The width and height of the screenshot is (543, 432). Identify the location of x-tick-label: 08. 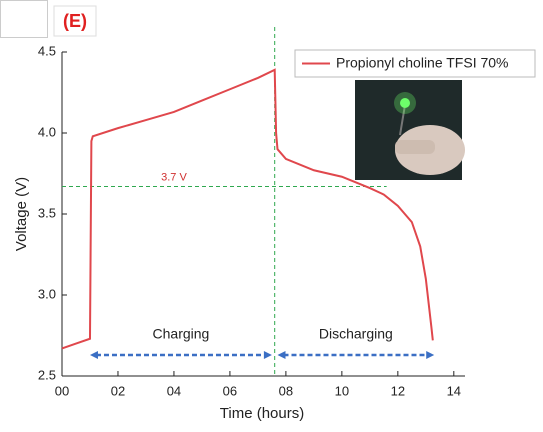
(286, 390).